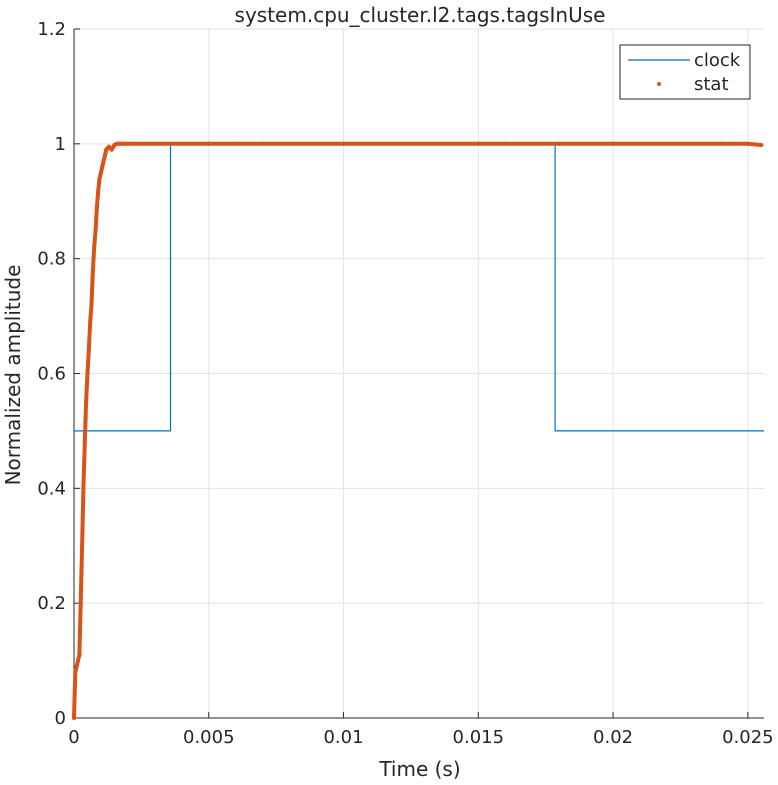 This screenshot has height=785, width=778. What do you see at coordinates (51, 374) in the screenshot?
I see `y-tick-label: 0.6` at bounding box center [51, 374].